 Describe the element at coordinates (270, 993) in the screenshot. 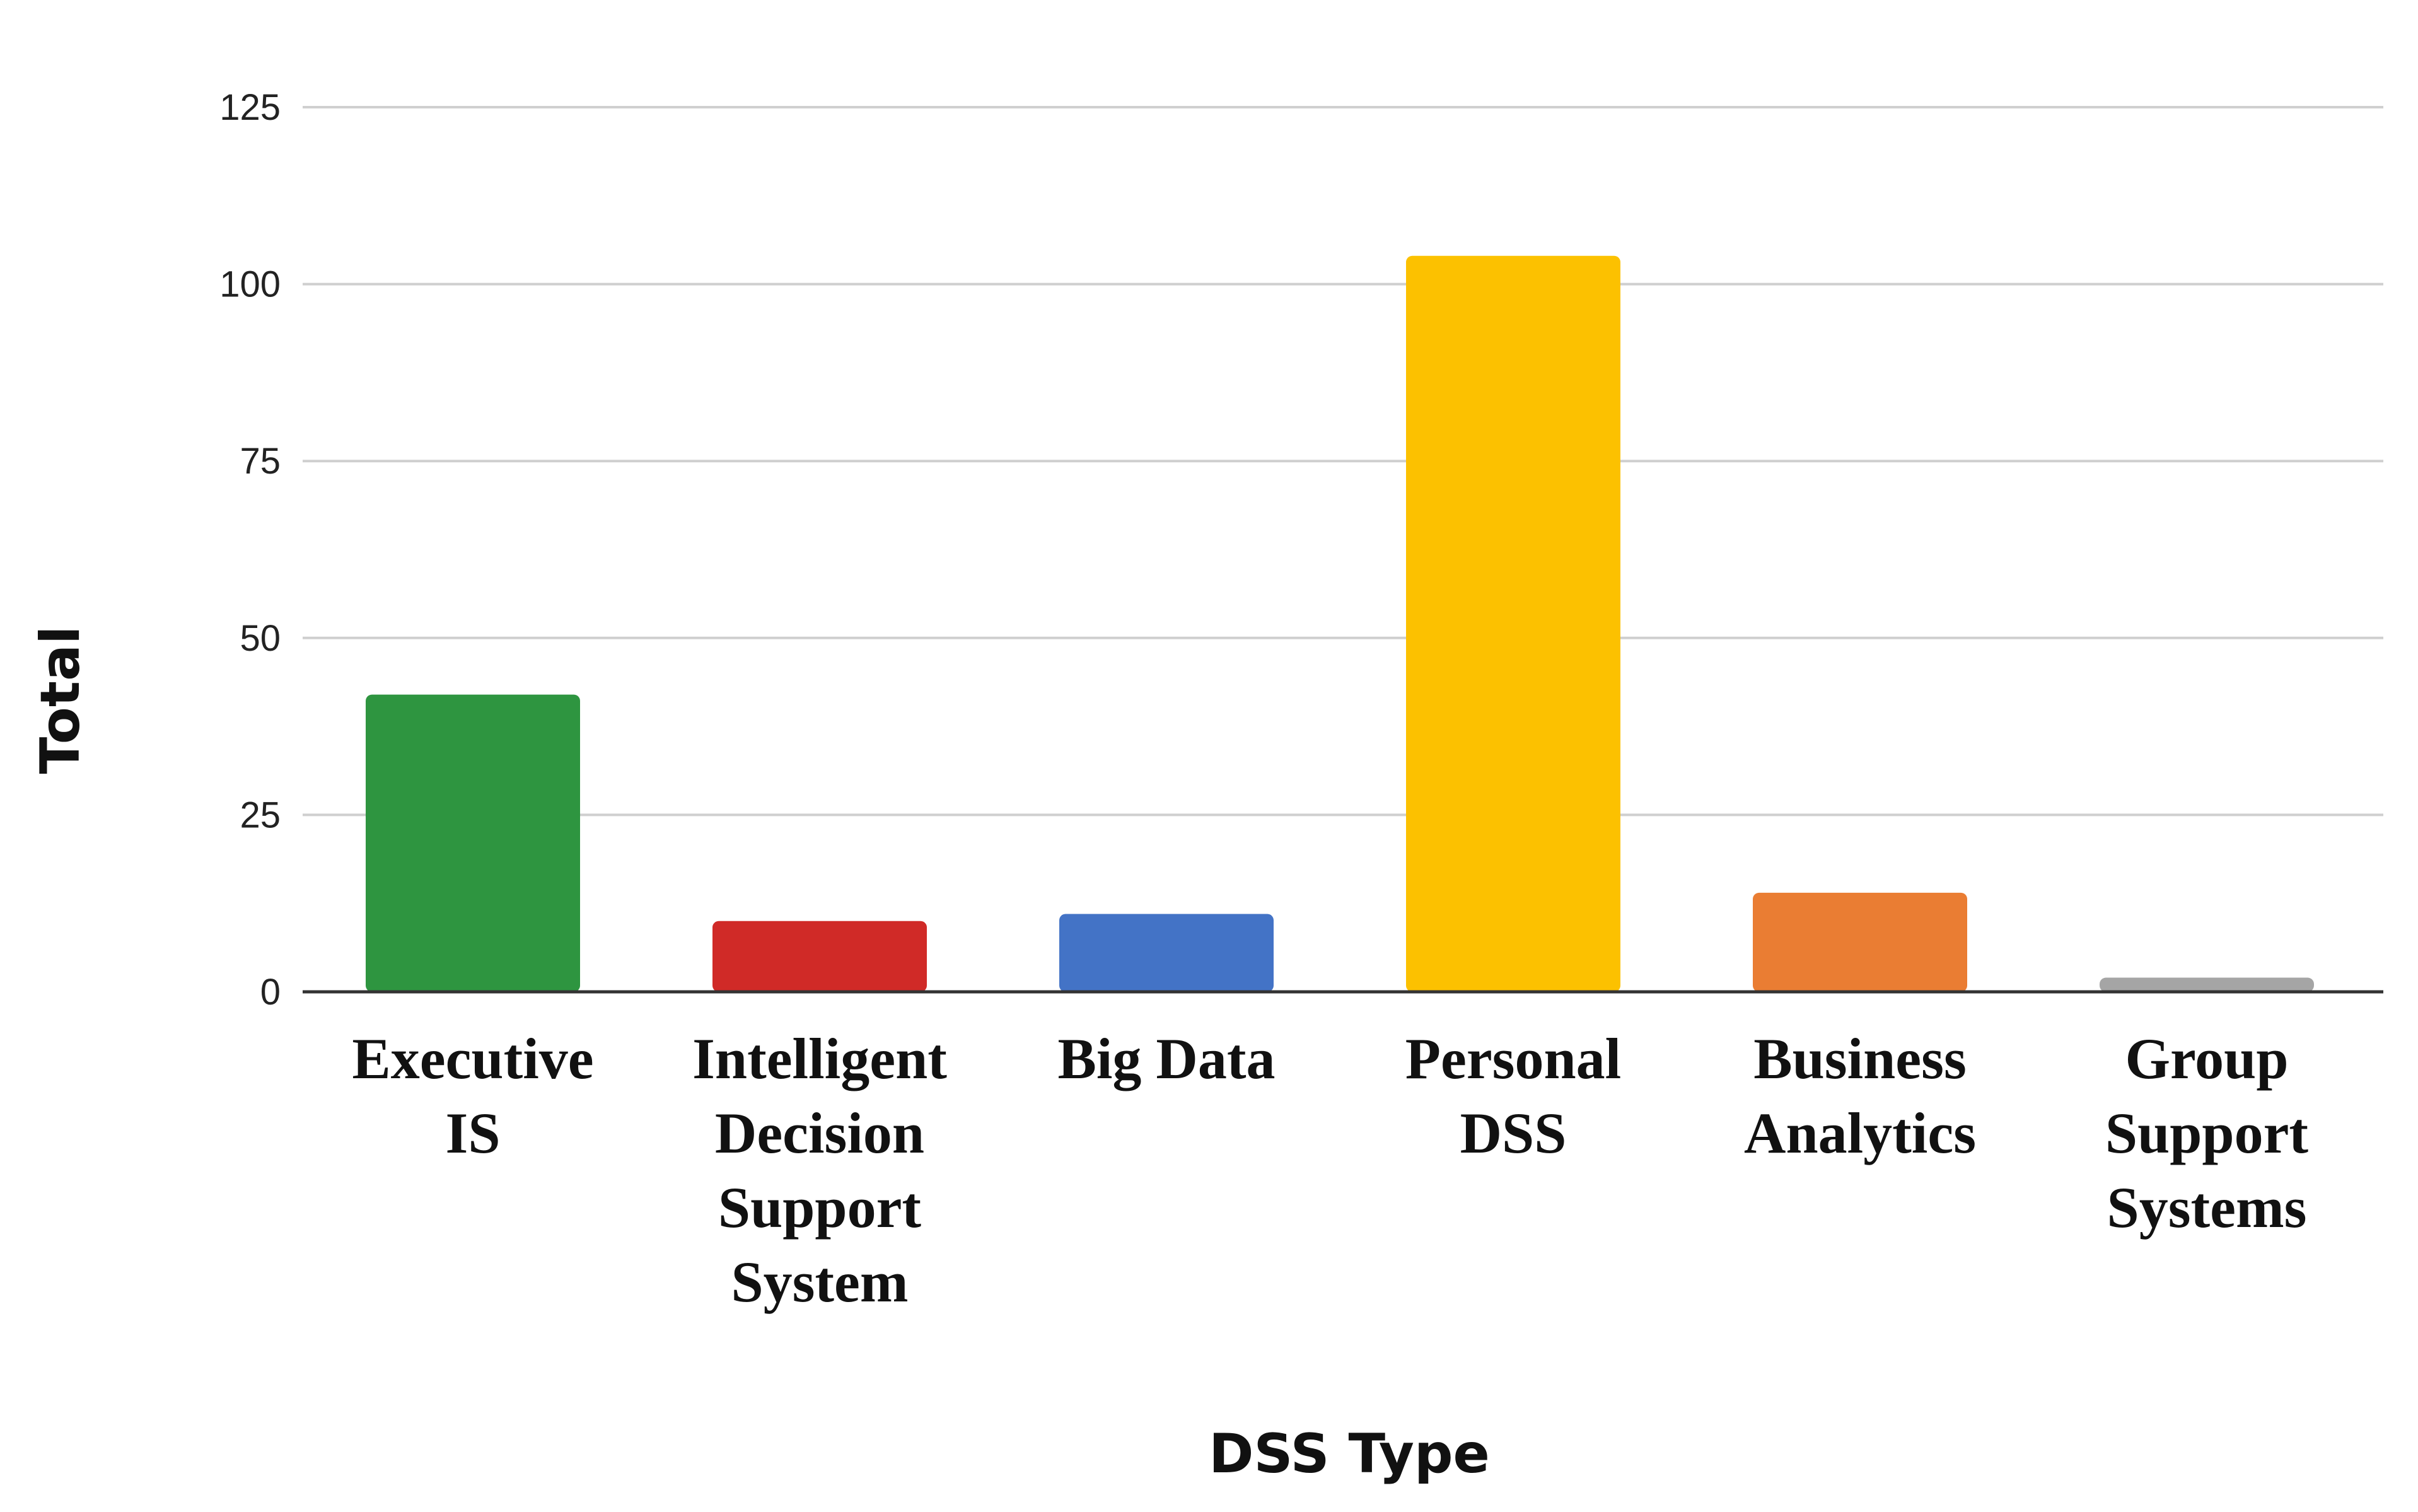

I see `y-tick-label: 0` at that location.